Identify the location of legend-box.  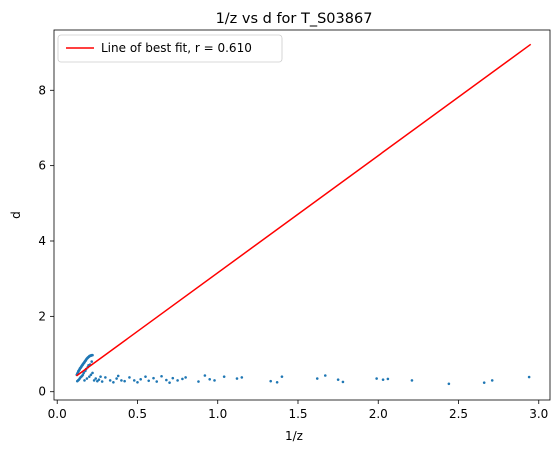
(170, 48).